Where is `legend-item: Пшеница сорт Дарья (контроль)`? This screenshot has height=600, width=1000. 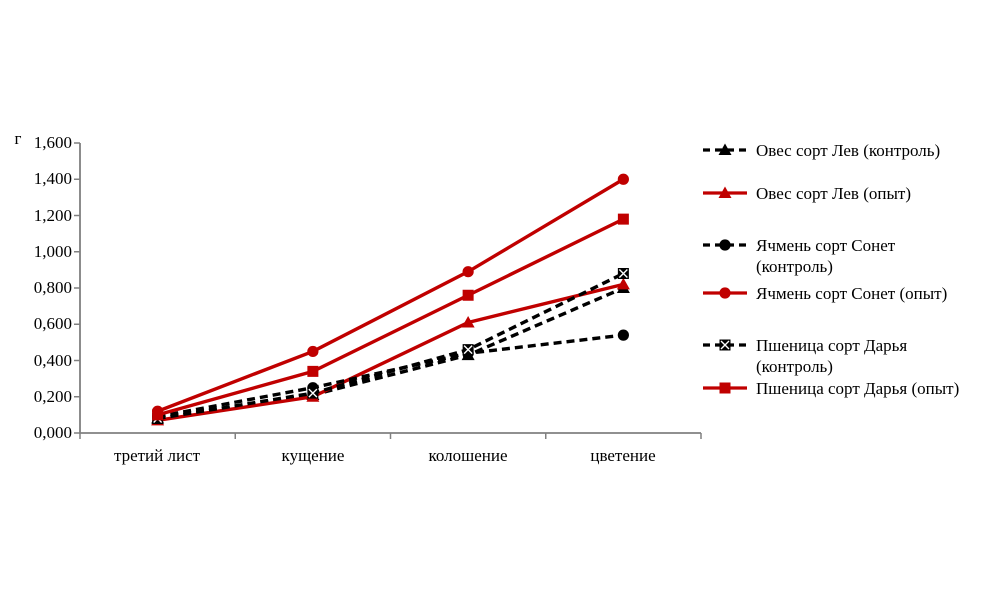 legend-item: Пшеница сорт Дарья (контроль) is located at coordinates (804, 356).